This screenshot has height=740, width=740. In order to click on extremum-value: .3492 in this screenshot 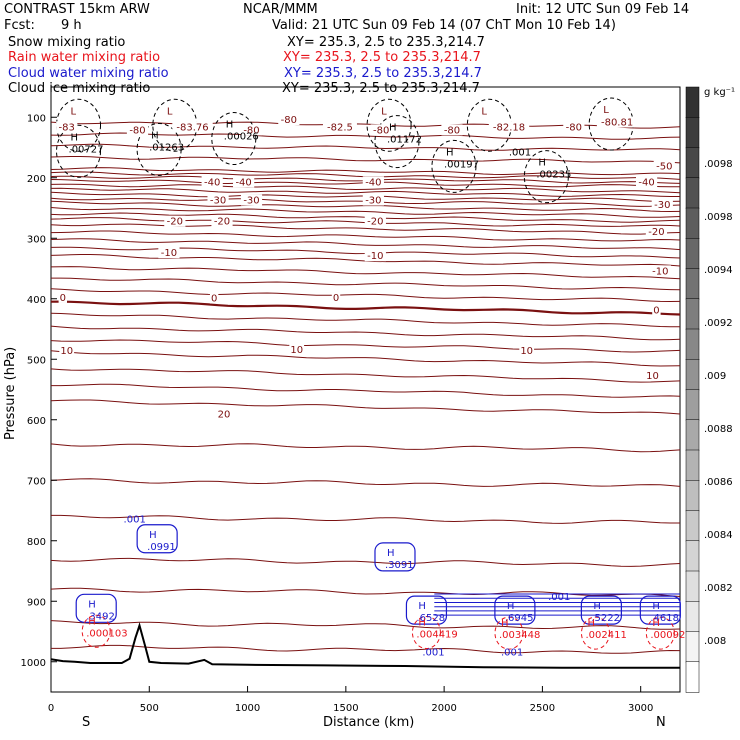, I will do `click(100, 616)`.